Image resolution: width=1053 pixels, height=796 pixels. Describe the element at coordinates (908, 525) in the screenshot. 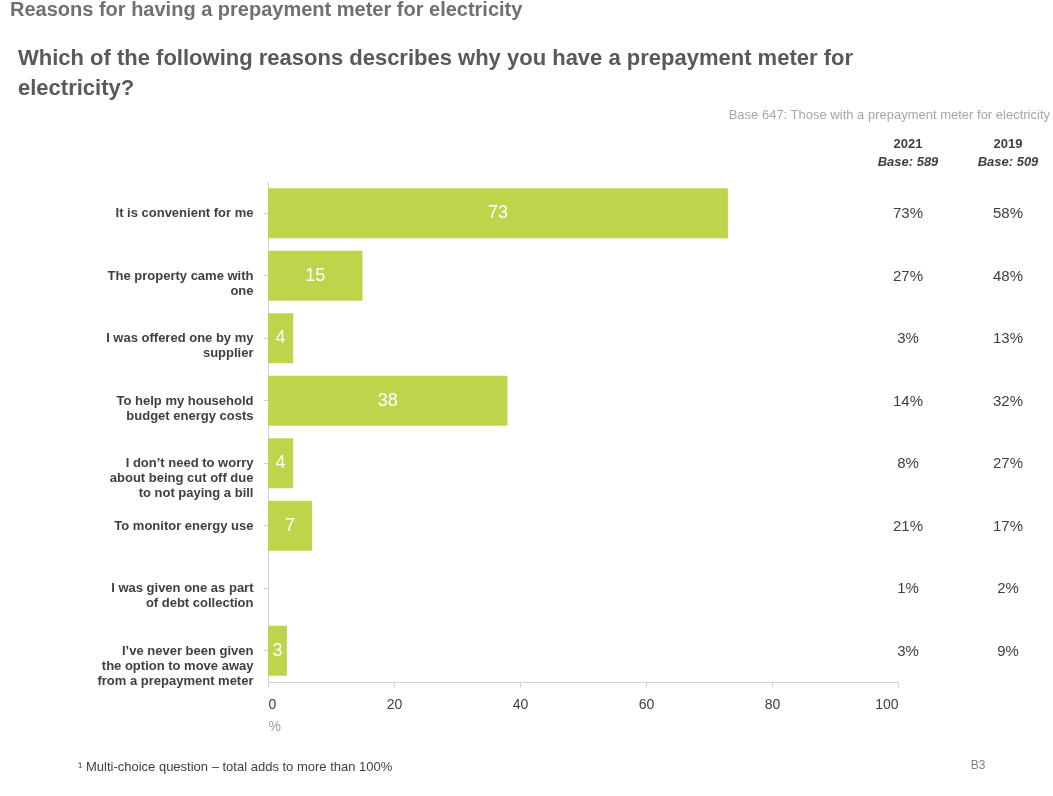

I see `annotation: 21%` at that location.